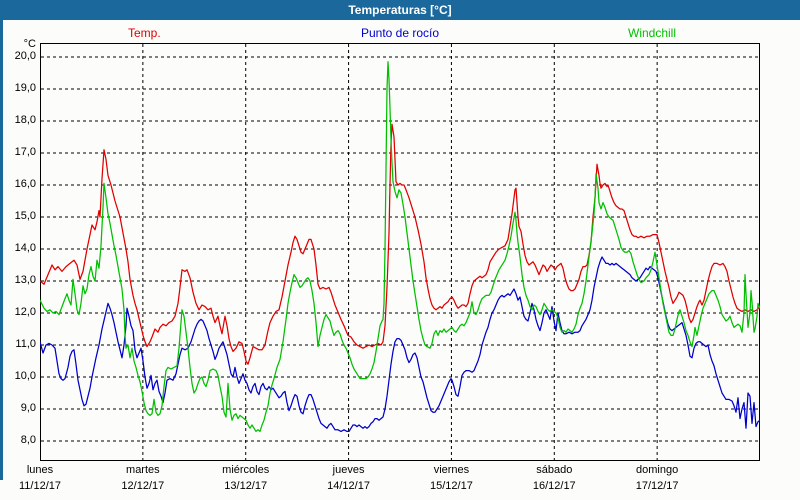 The width and height of the screenshot is (800, 500). What do you see at coordinates (657, 470) in the screenshot?
I see `day-name-label: domingo` at bounding box center [657, 470].